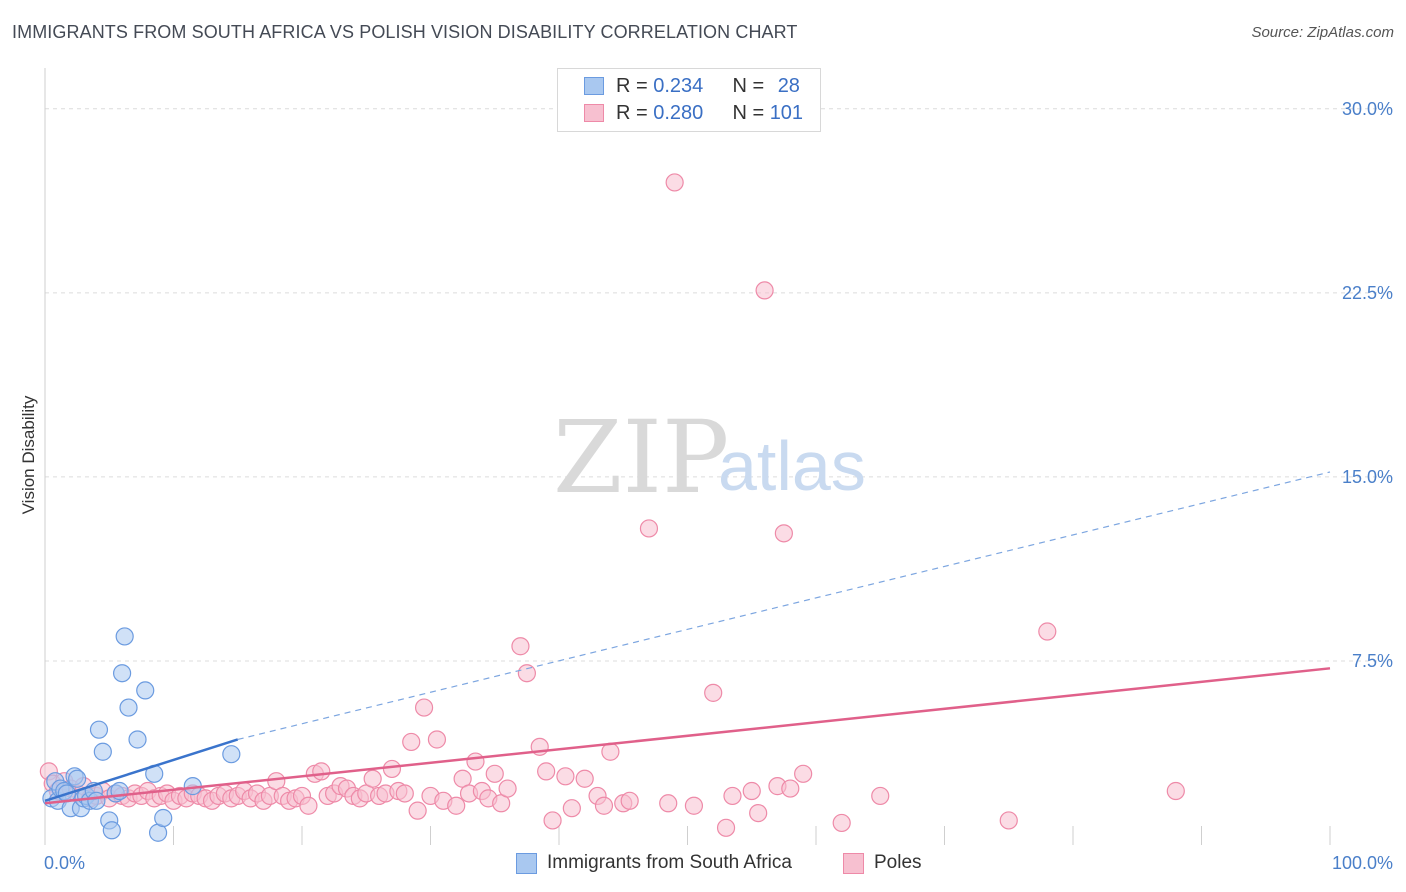 Image resolution: width=1406 pixels, height=892 pixels. What do you see at coordinates (28, 454) in the screenshot?
I see `y-axis-title: Vision Disability` at bounding box center [28, 454].